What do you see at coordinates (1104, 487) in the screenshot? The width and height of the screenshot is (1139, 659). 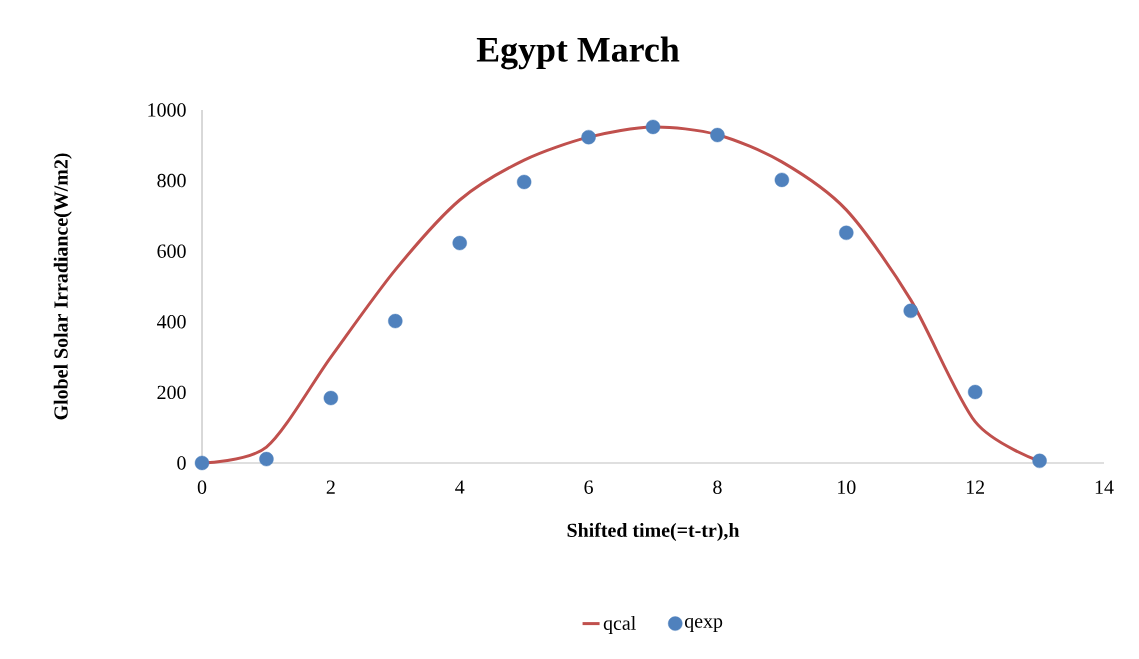 I see `x-tick-label: 14` at bounding box center [1104, 487].